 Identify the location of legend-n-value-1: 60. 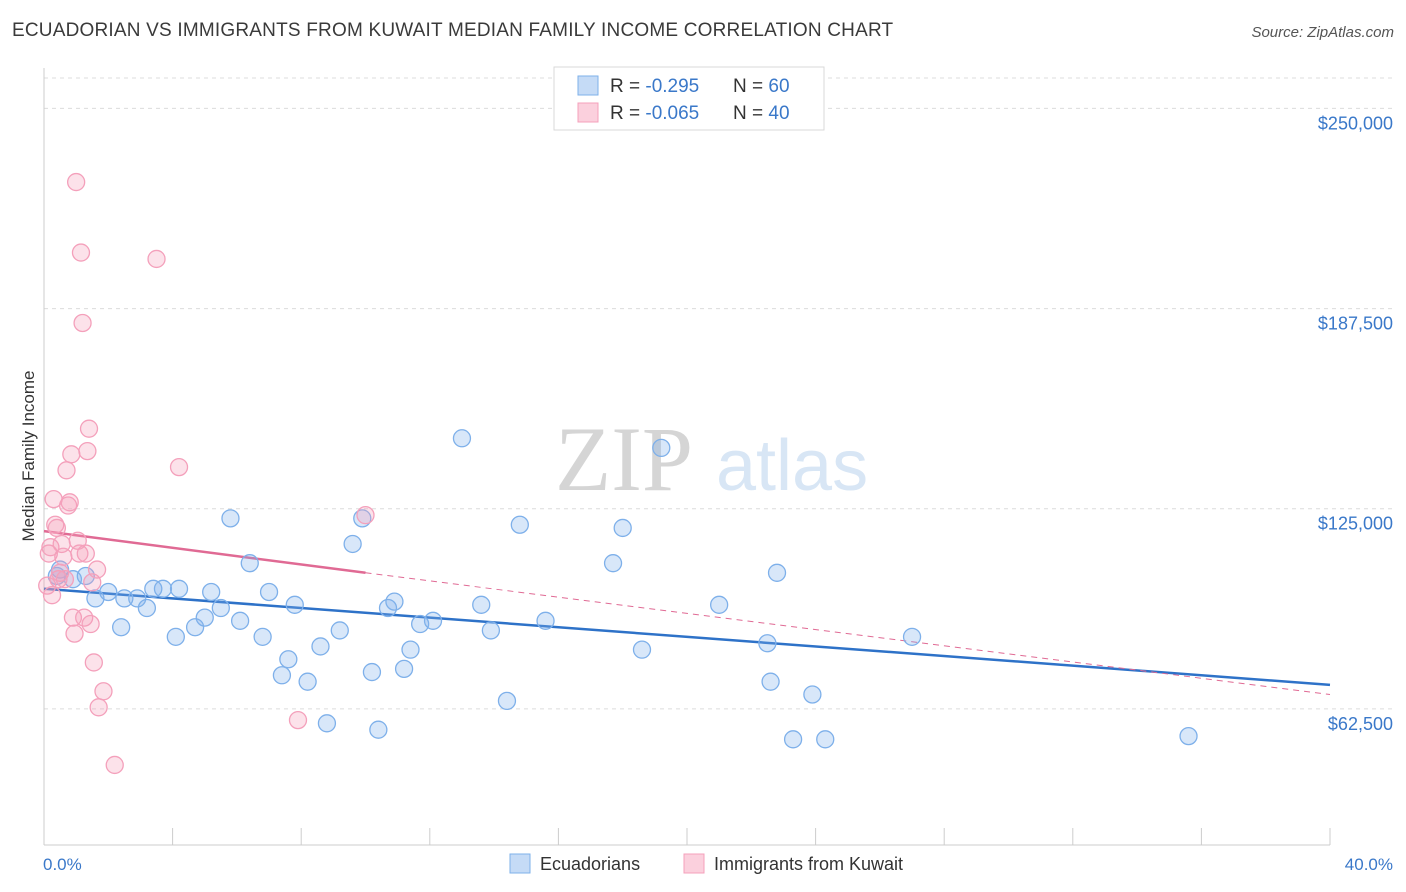
(778, 86).